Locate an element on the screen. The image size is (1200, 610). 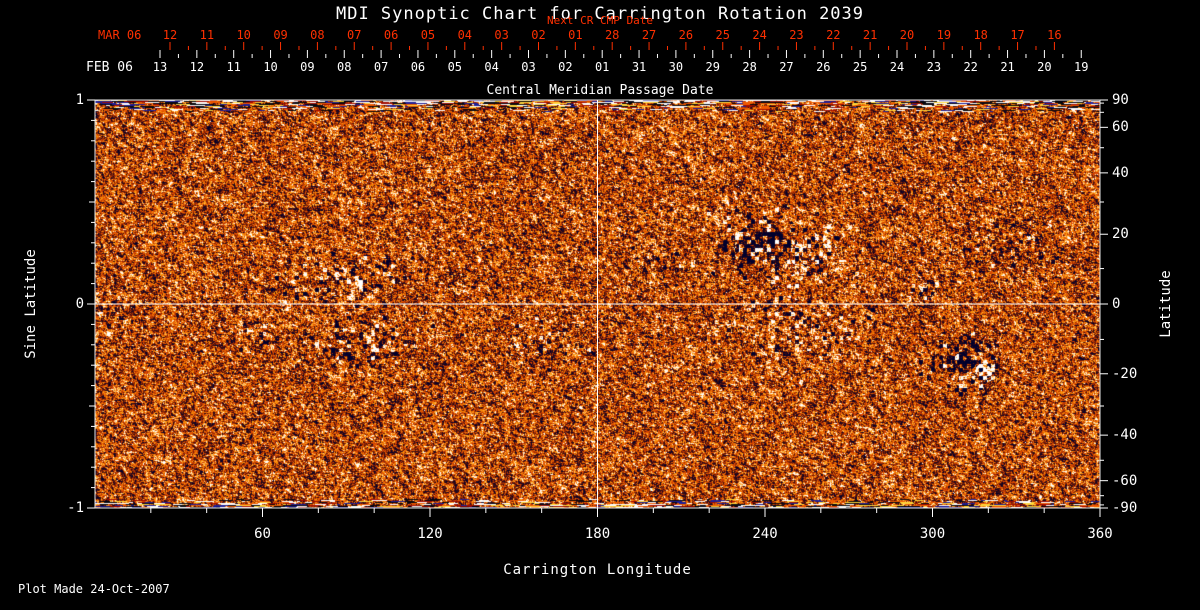
next-cr-month-label: MAR 06 is located at coordinates (120, 35).